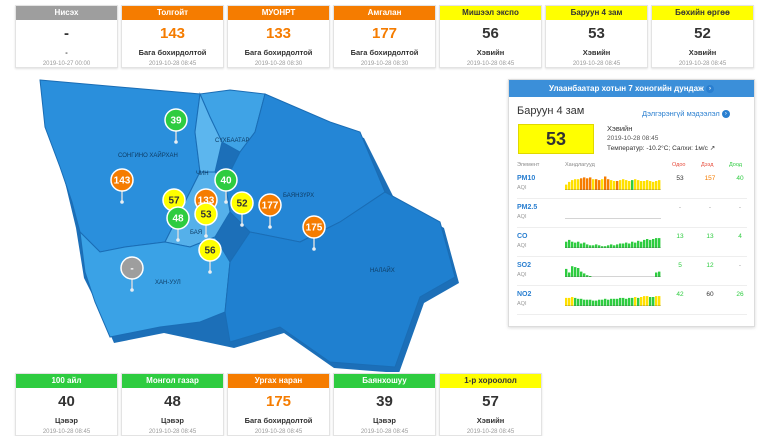 The width and height of the screenshot is (759, 436). What do you see at coordinates (384, 381) in the screenshot?
I see `station-card-header: Баянхошуу` at bounding box center [384, 381].